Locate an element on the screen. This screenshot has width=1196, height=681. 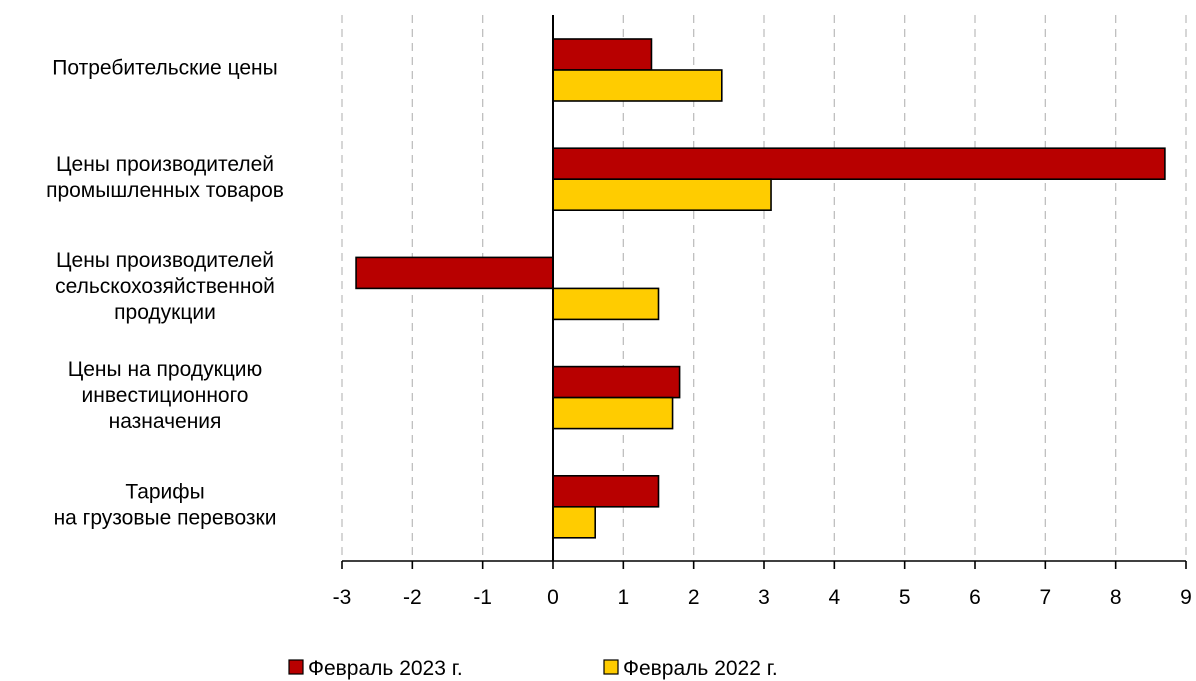
category-label: Цены производителей промышленных товаров is located at coordinates (165, 177).